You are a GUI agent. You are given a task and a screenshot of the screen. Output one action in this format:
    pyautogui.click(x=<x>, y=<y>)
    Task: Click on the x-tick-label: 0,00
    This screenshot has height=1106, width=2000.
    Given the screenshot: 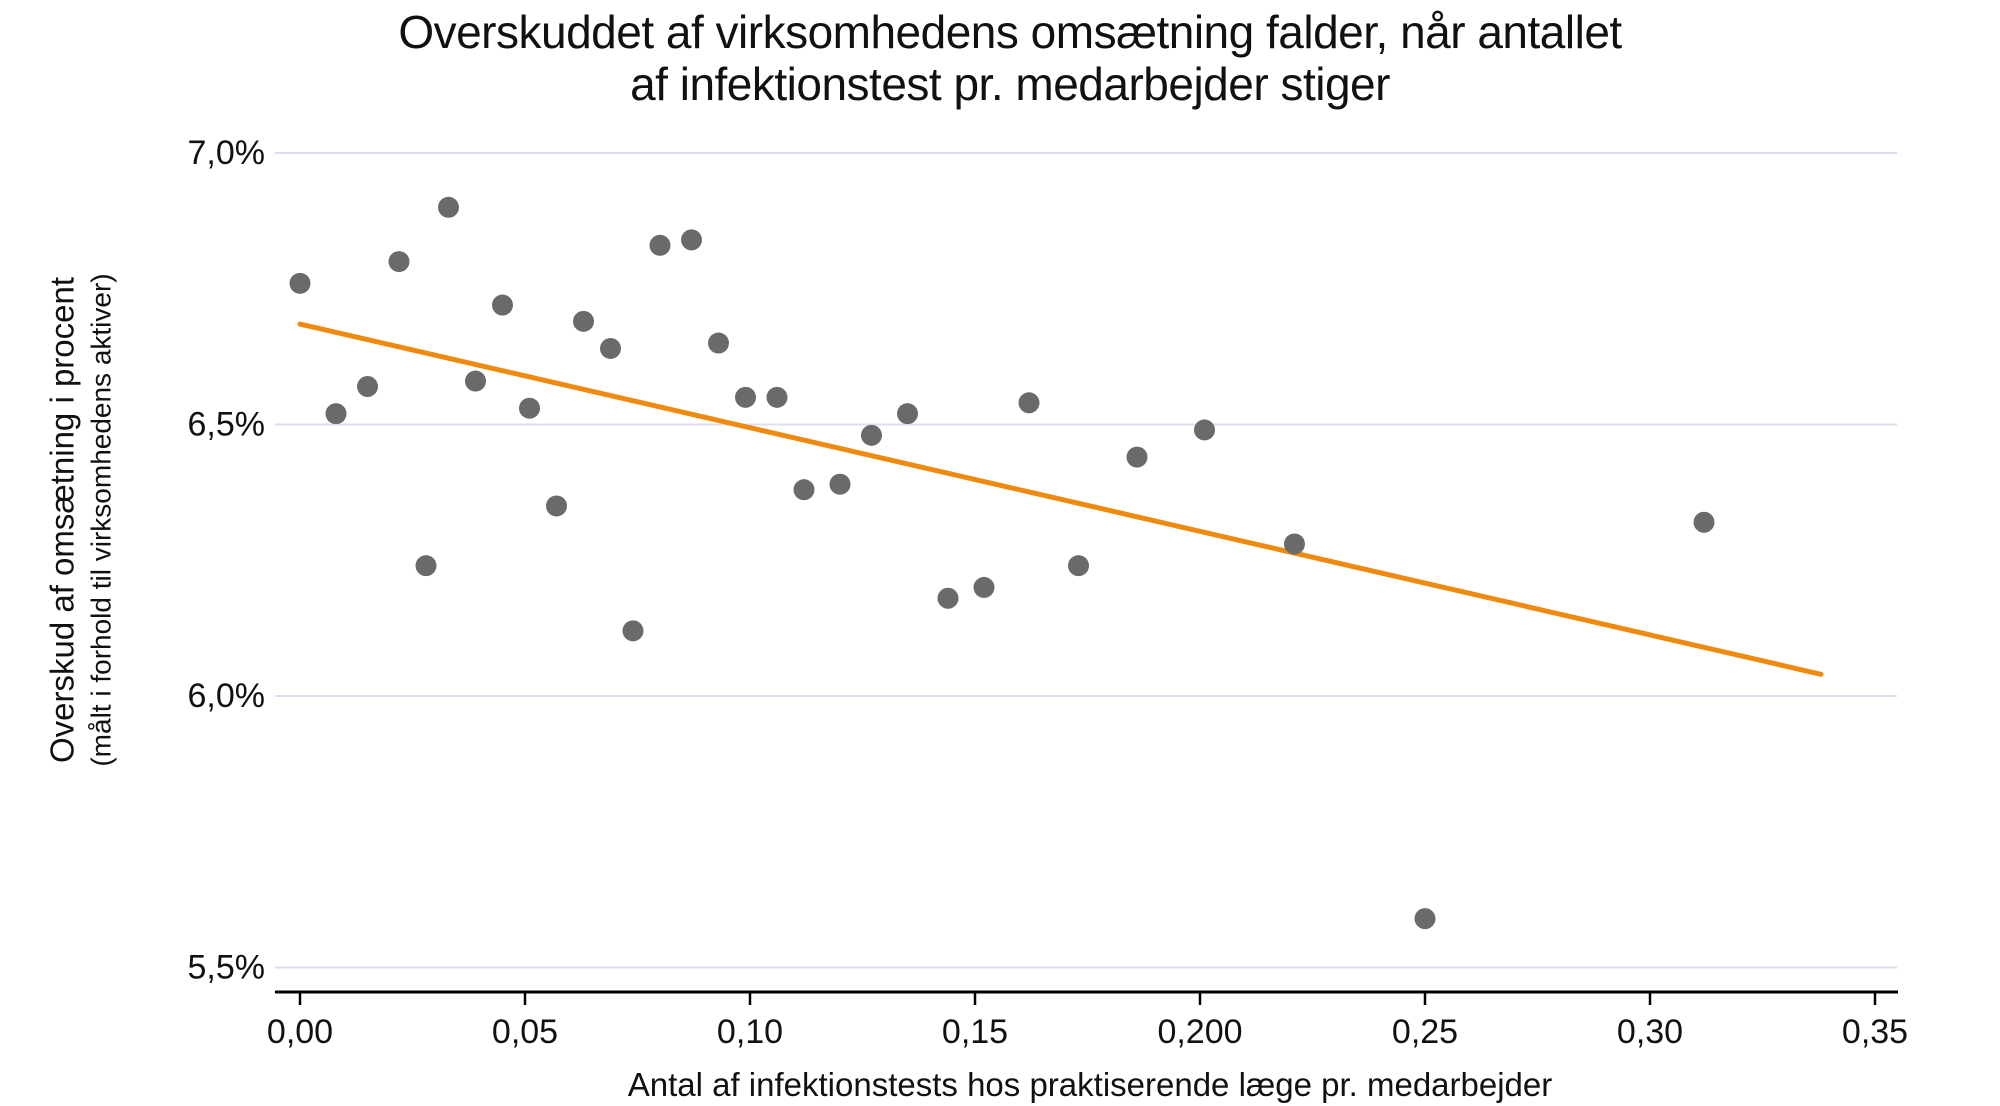 What is the action you would take?
    pyautogui.click(x=300, y=1032)
    